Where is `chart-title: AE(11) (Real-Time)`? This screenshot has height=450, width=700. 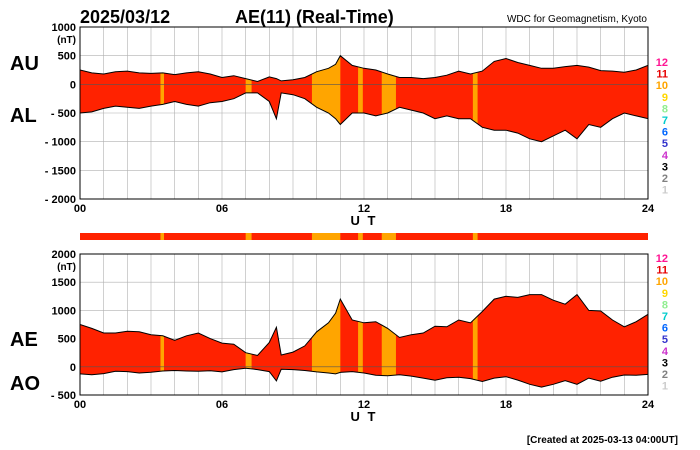
chart-title: AE(11) (Real-Time) is located at coordinates (314, 17).